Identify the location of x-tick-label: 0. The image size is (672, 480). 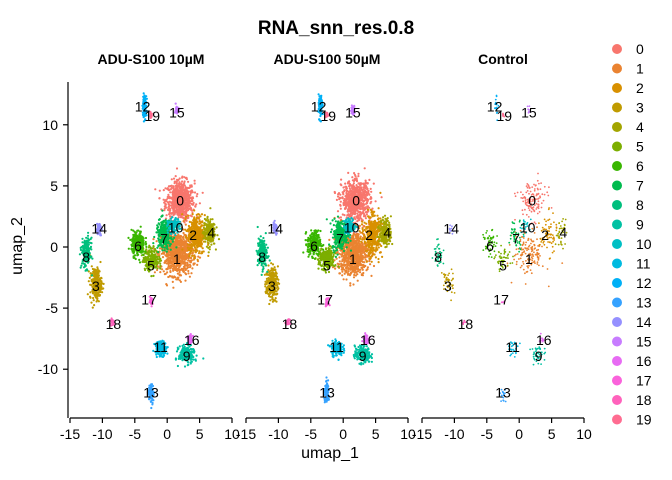
(167, 434).